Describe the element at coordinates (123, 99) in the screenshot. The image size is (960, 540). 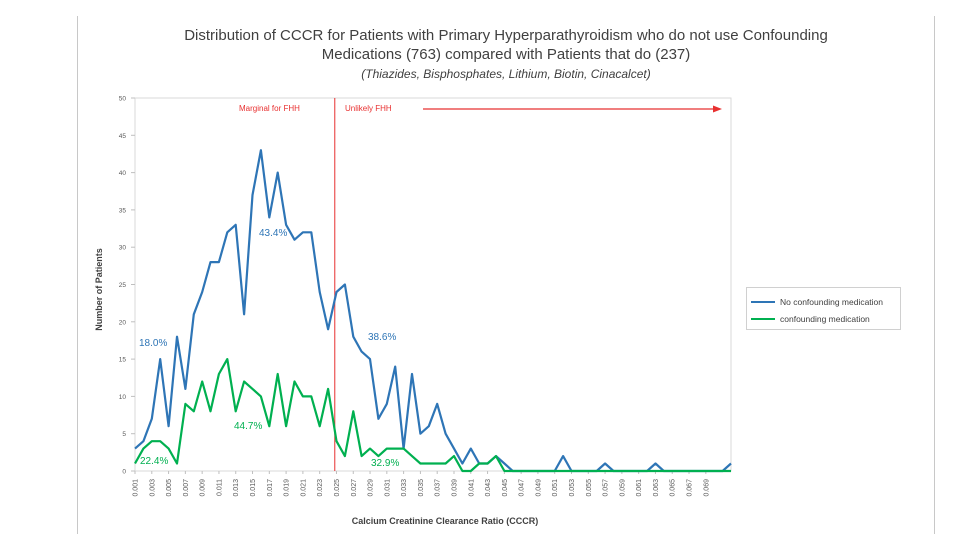
I see `y-tick-label: 50` at that location.